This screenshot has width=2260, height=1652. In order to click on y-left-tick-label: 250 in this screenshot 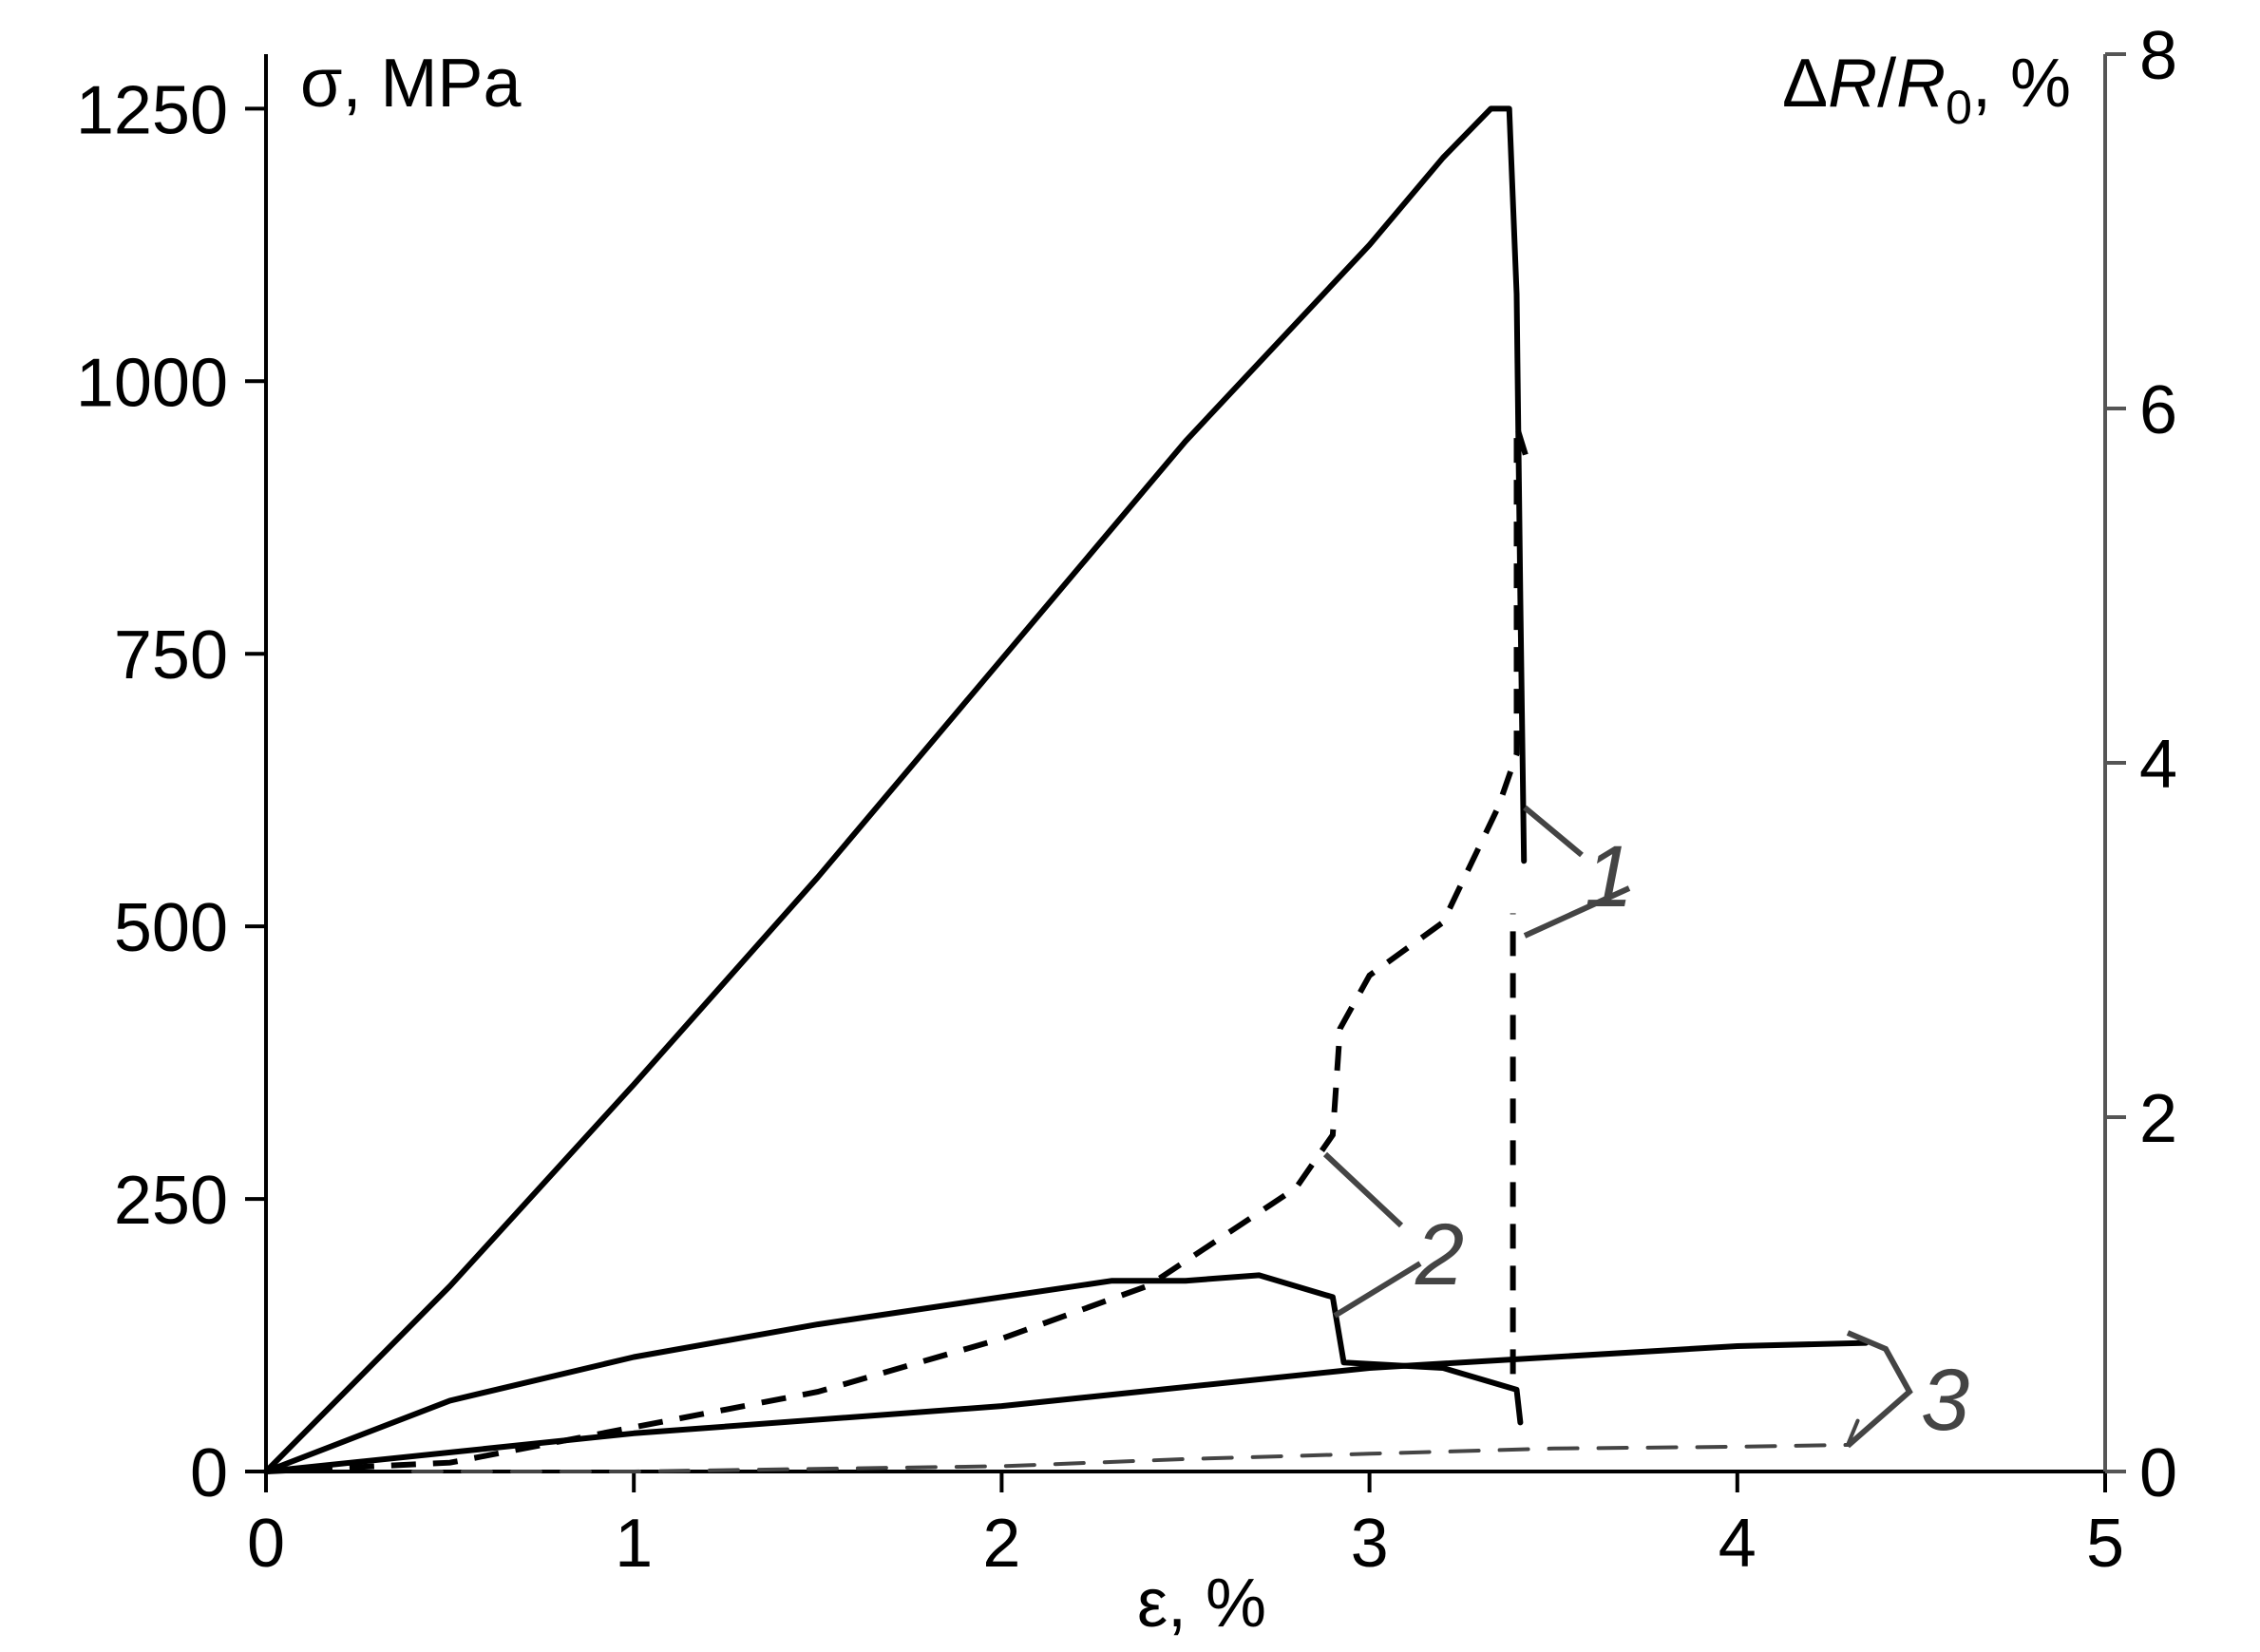, I will do `click(171, 1201)`.